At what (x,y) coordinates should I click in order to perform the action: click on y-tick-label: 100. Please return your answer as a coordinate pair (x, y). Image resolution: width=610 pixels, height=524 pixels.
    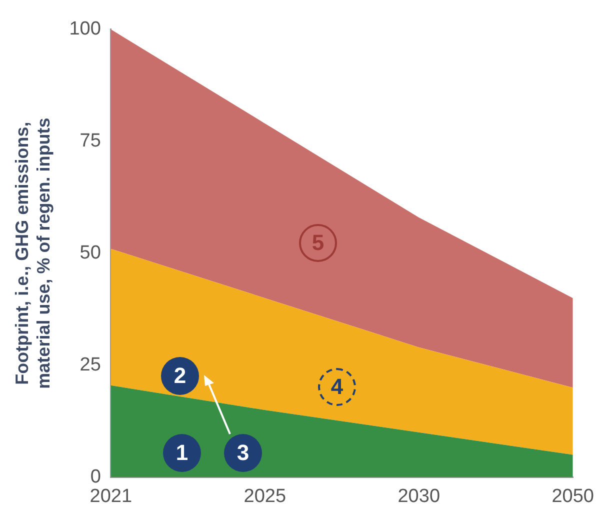
    Looking at the image, I should click on (85, 29).